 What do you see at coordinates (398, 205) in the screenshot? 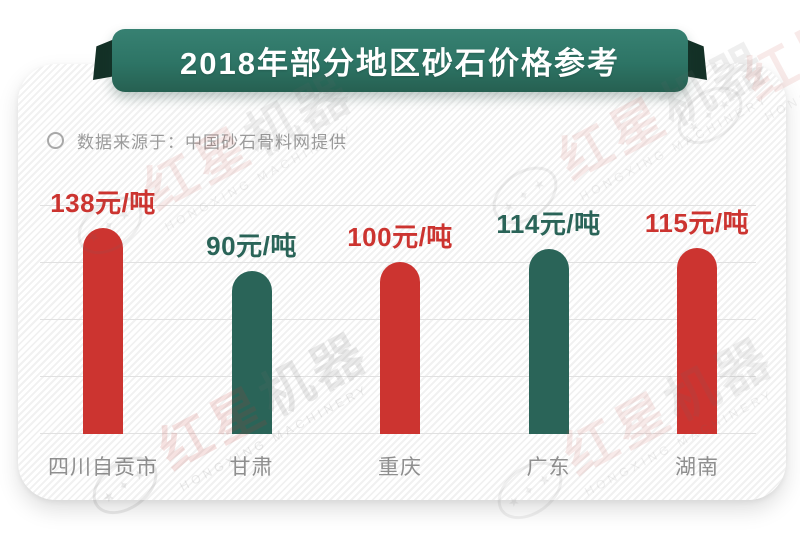
I see `gridline` at bounding box center [398, 205].